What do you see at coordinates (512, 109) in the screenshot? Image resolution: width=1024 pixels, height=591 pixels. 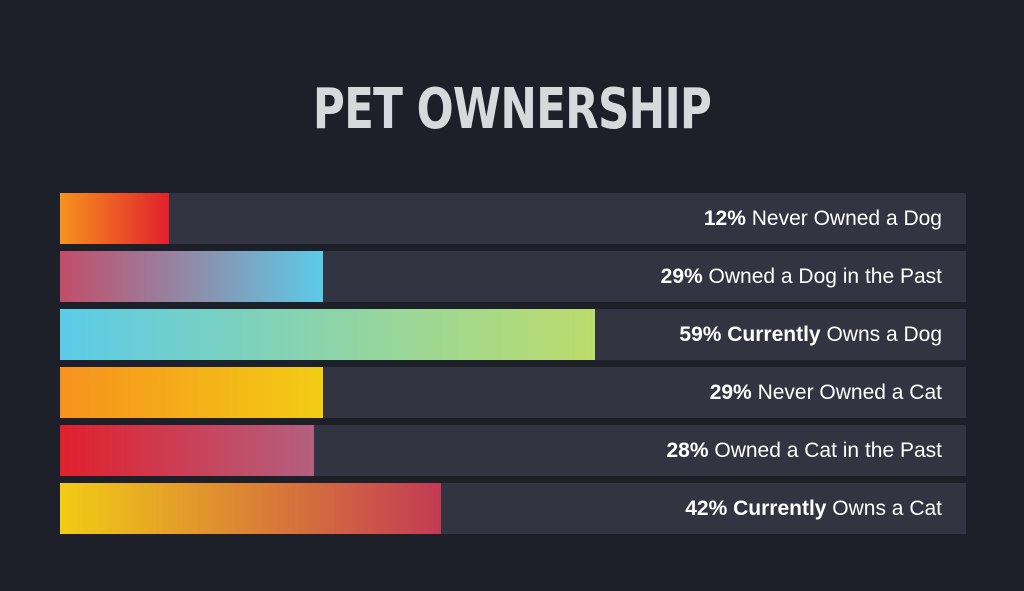 I see `chart-title: PET OWNERSHIP` at bounding box center [512, 109].